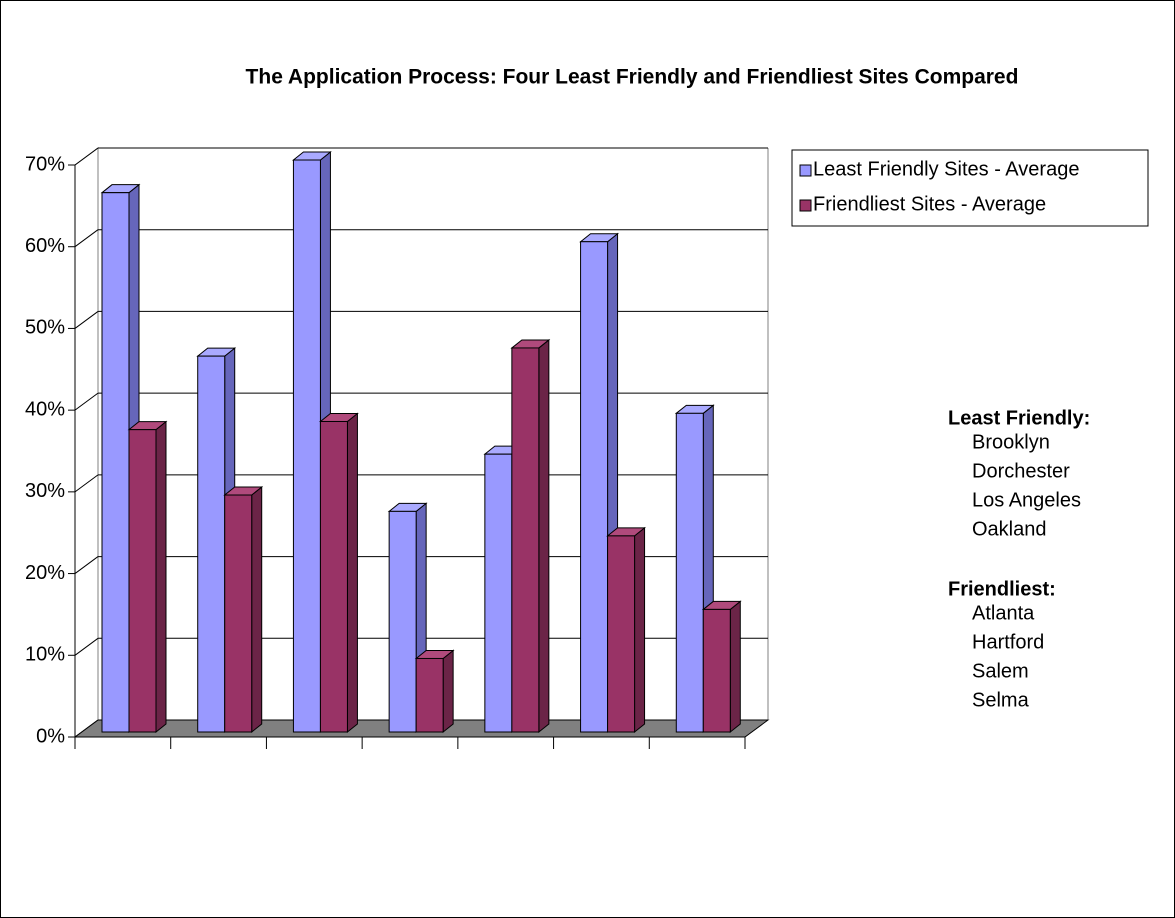  What do you see at coordinates (929, 204) in the screenshot?
I see `legend-label: Friendliest Sites - Average` at bounding box center [929, 204].